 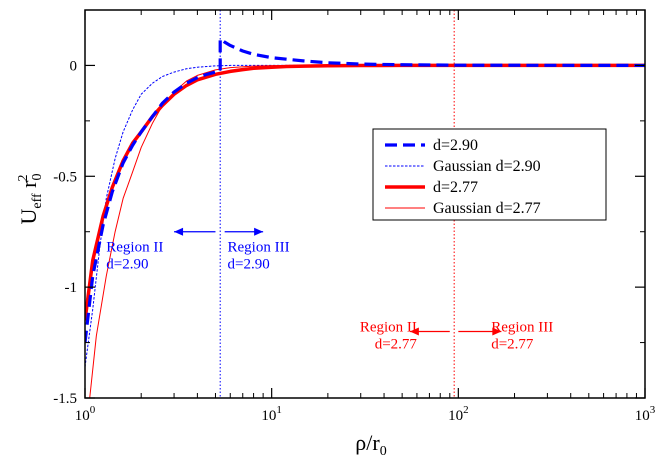 What do you see at coordinates (30, 198) in the screenshot?
I see `y-axis-label: Ueff r02` at bounding box center [30, 198].